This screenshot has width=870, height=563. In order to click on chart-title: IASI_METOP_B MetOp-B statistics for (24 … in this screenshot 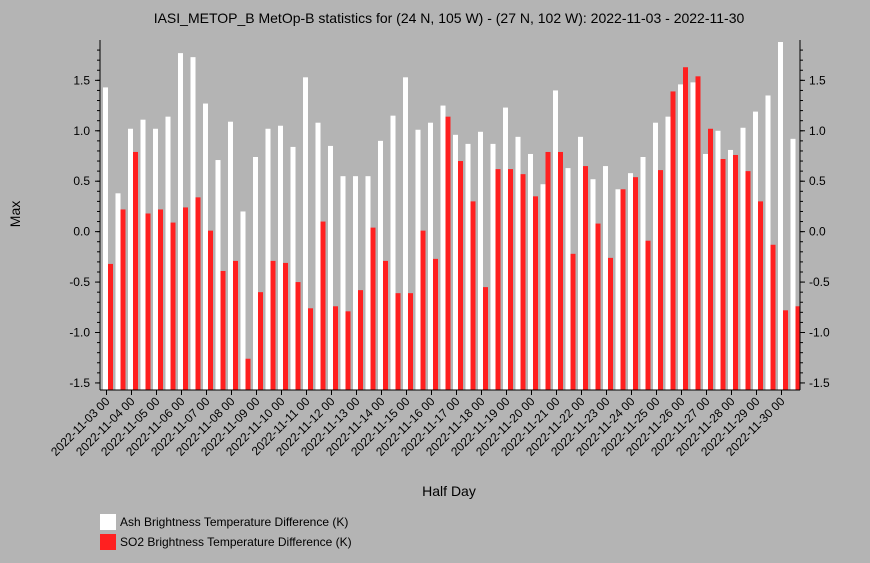, I will do `click(449, 18)`.